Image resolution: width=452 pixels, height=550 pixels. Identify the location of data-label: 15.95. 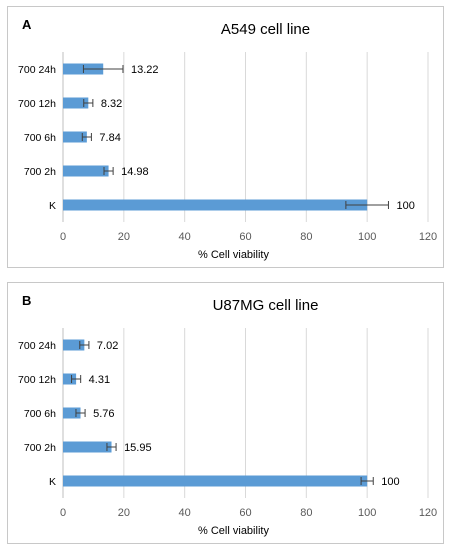
(138, 448).